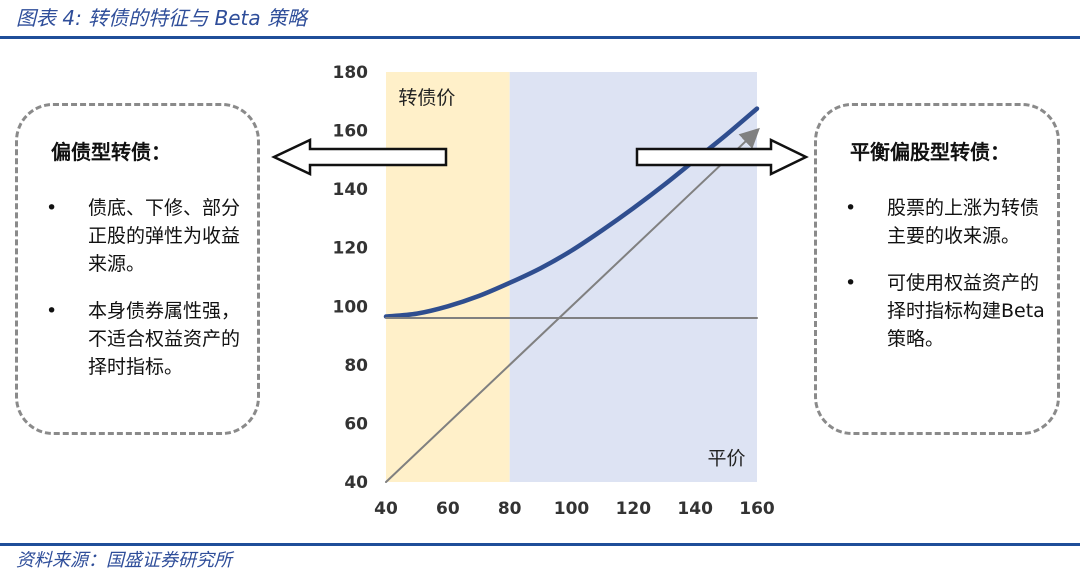  Describe the element at coordinates (386, 509) in the screenshot. I see `x-tick-label: 40` at that location.